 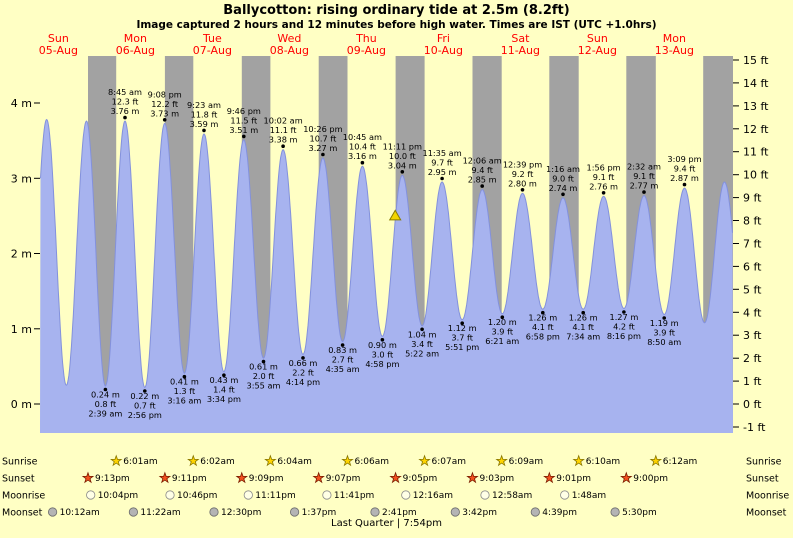 I want to click on astro-time-sunrise: 6:10am, so click(x=603, y=462).